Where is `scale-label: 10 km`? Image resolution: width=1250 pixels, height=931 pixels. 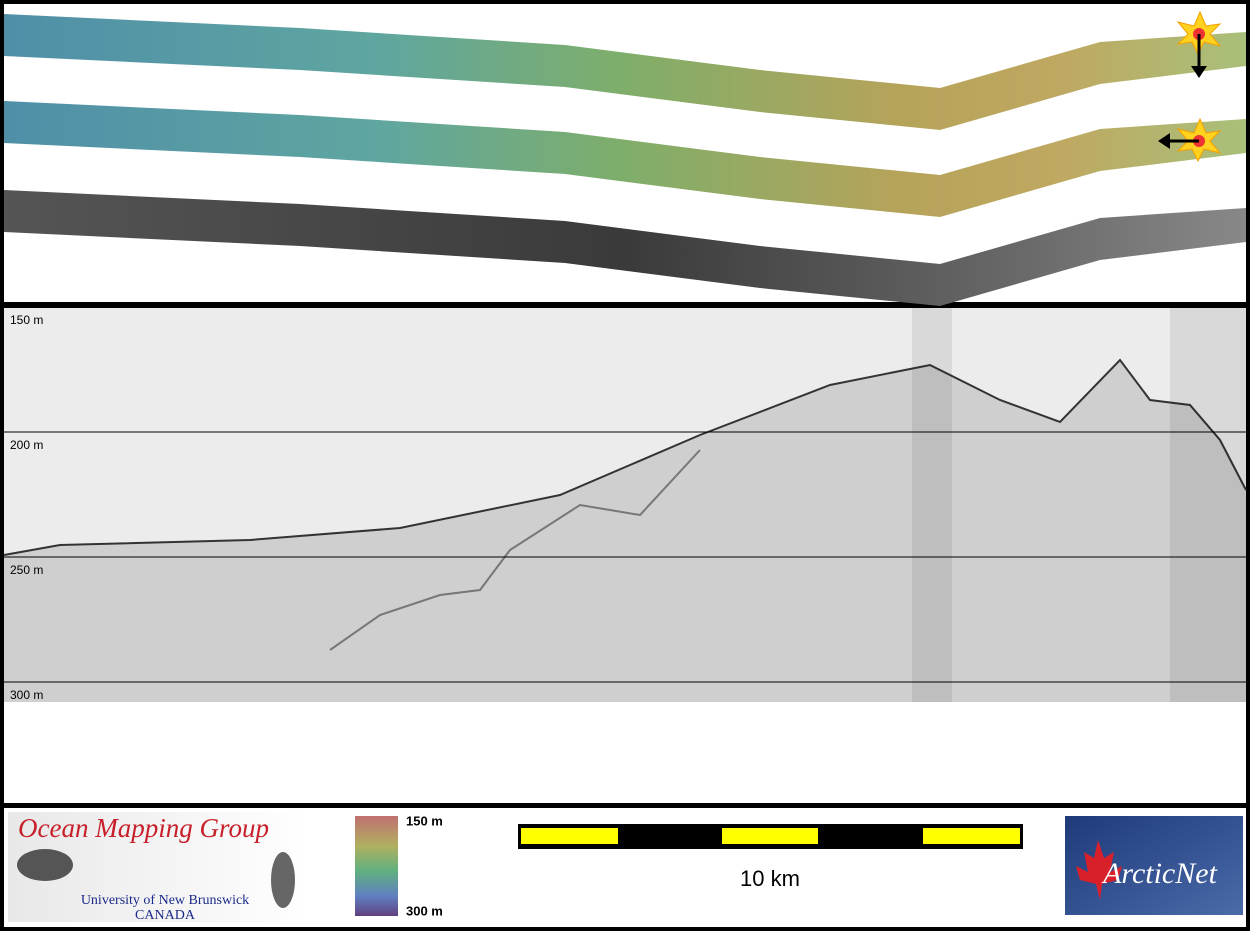
scale-label: 10 km is located at coordinates (770, 878).